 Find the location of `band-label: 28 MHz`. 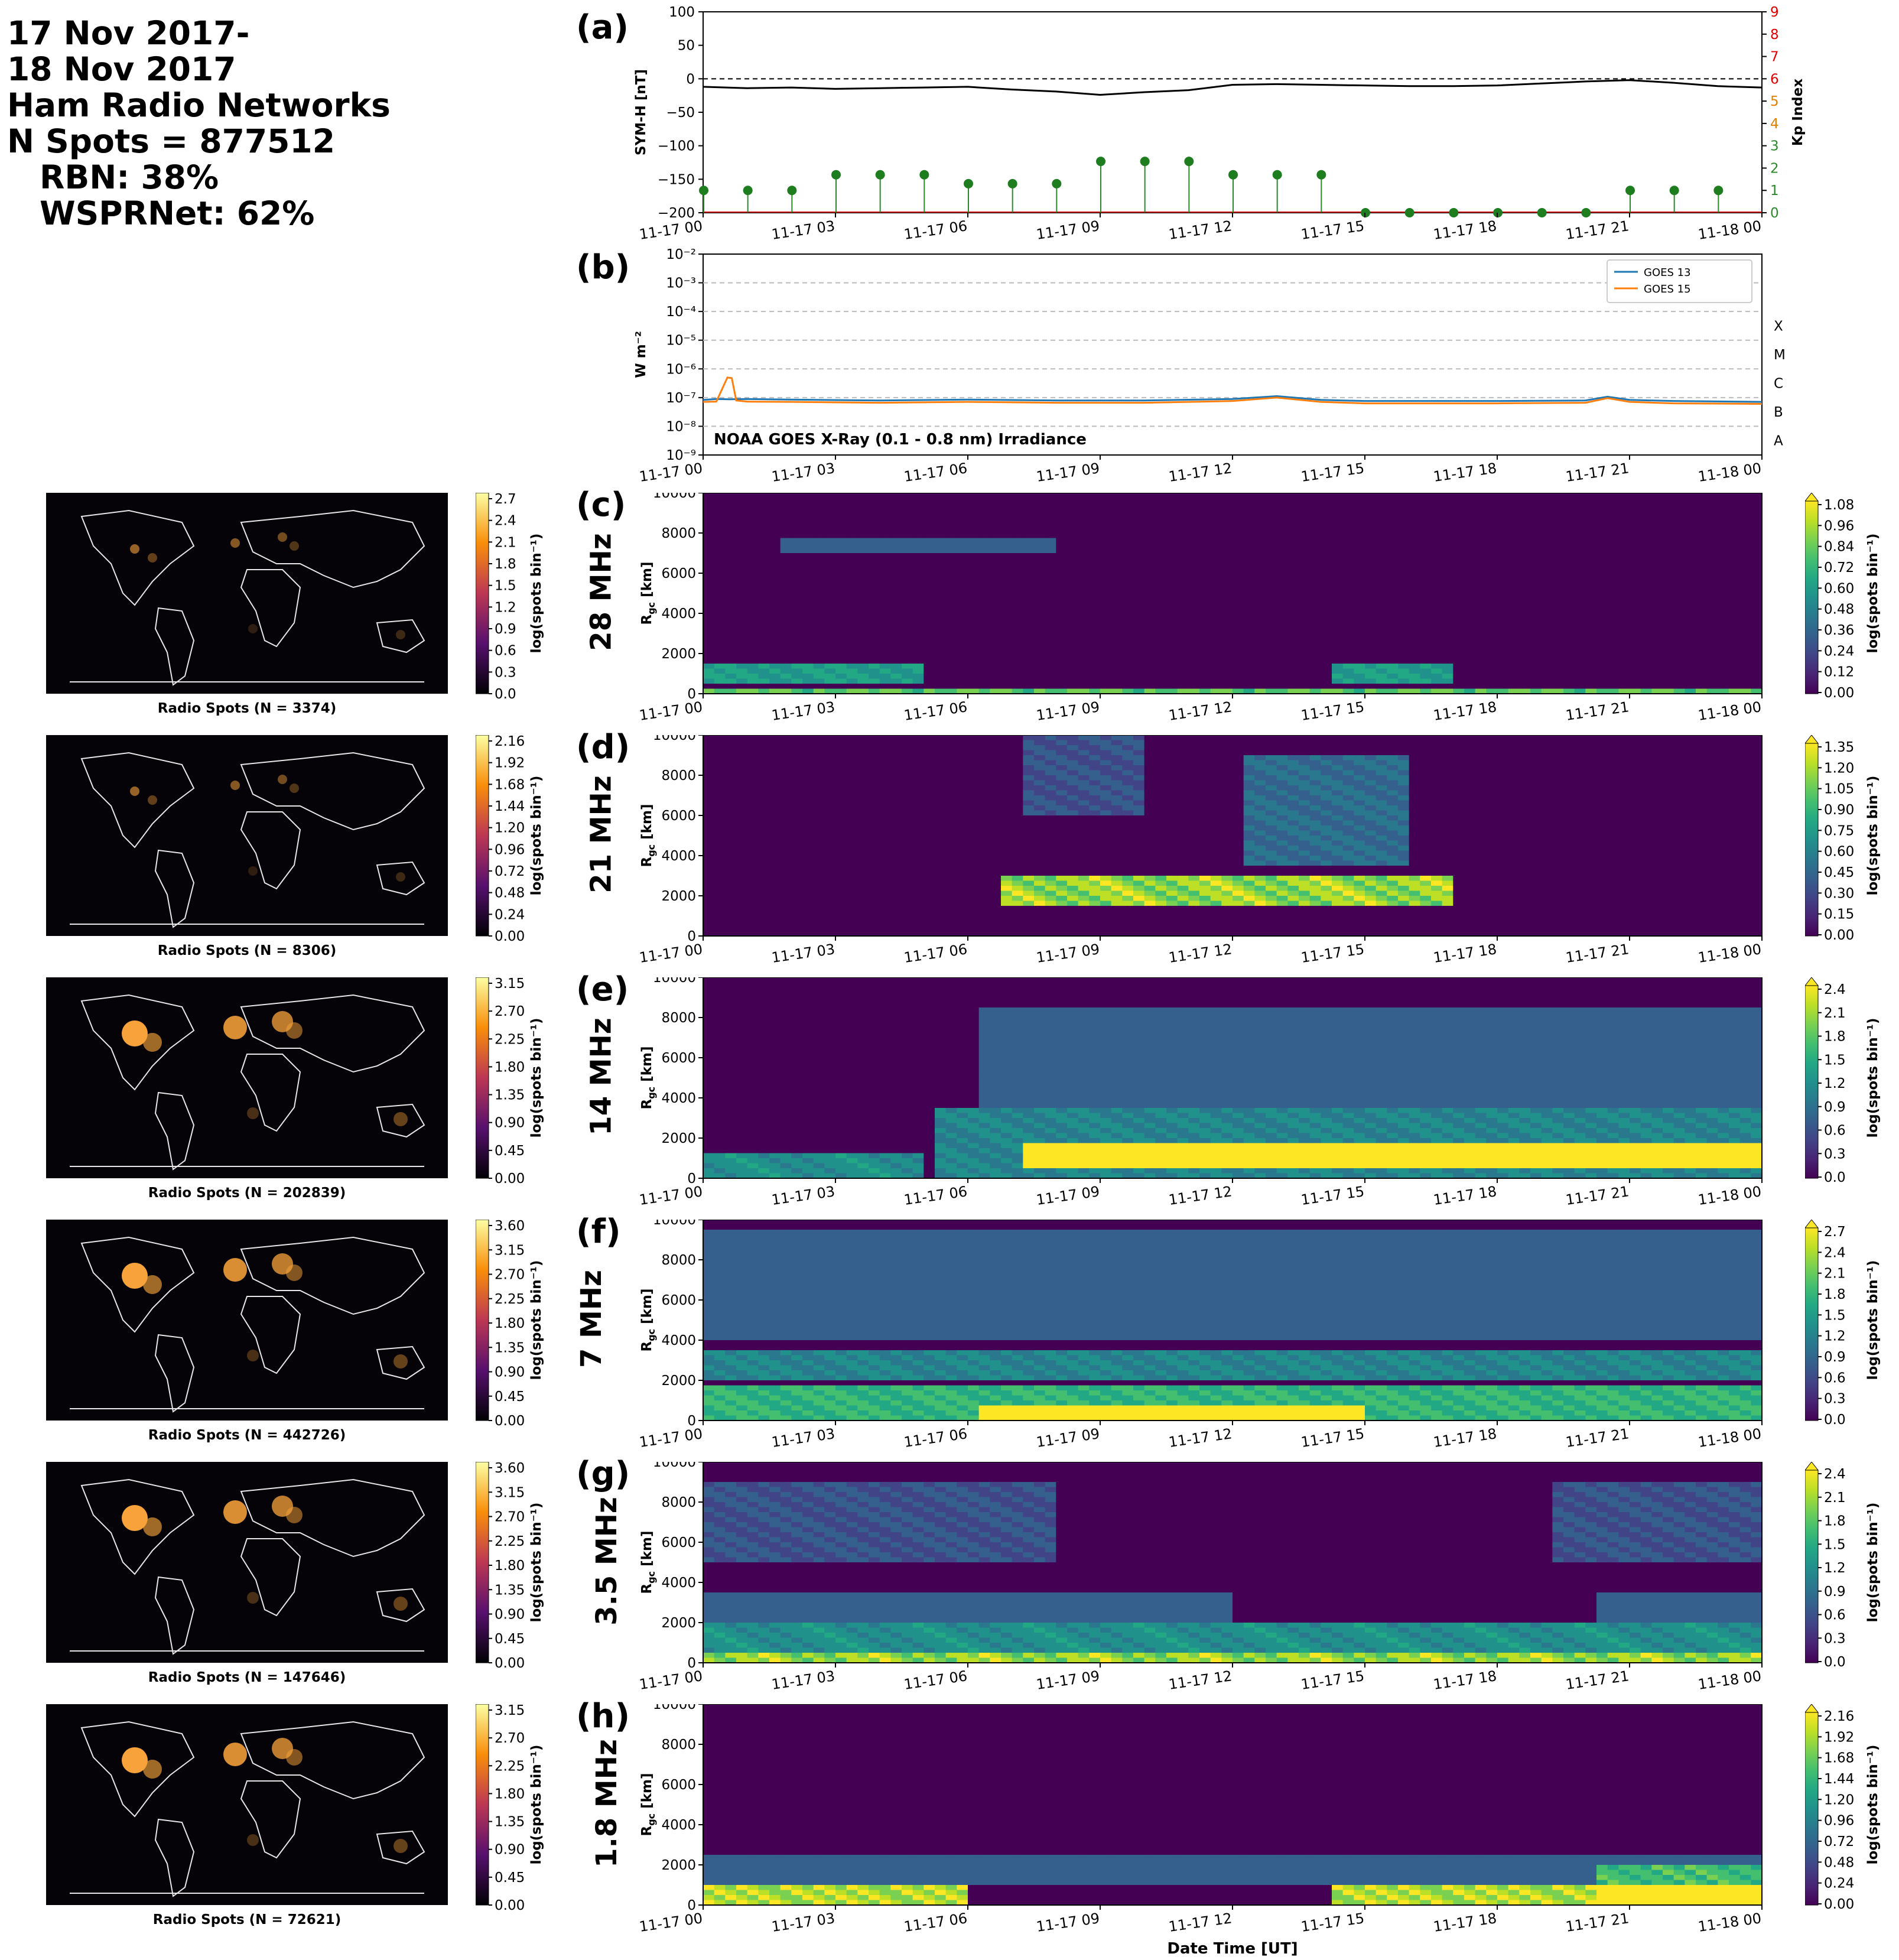

band-label: 28 MHz is located at coordinates (601, 592).